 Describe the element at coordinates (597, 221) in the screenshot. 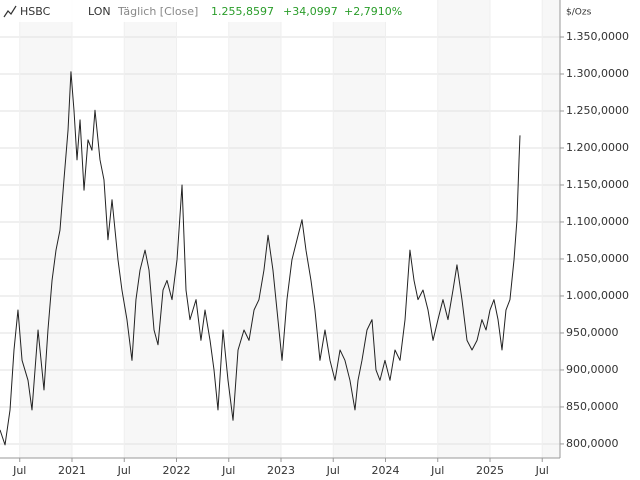

I see `y-tick-label: 1.100,0000` at that location.